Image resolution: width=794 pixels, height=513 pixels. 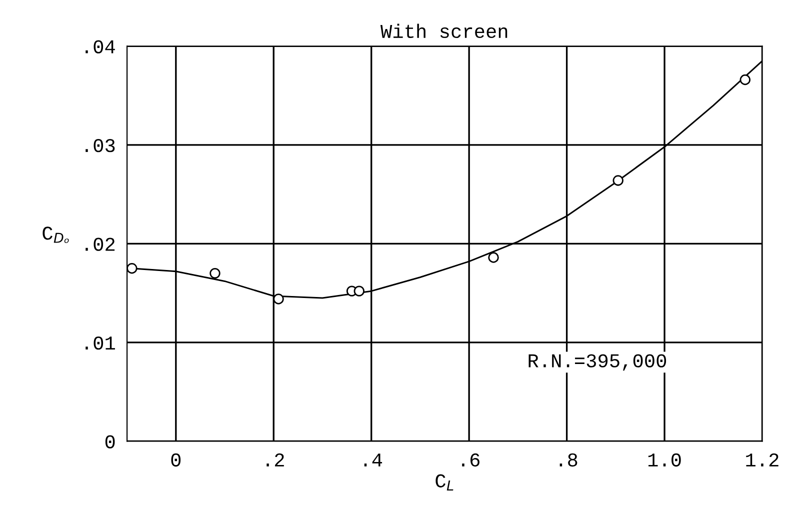 I want to click on y-tick-label: .02, so click(x=100, y=244).